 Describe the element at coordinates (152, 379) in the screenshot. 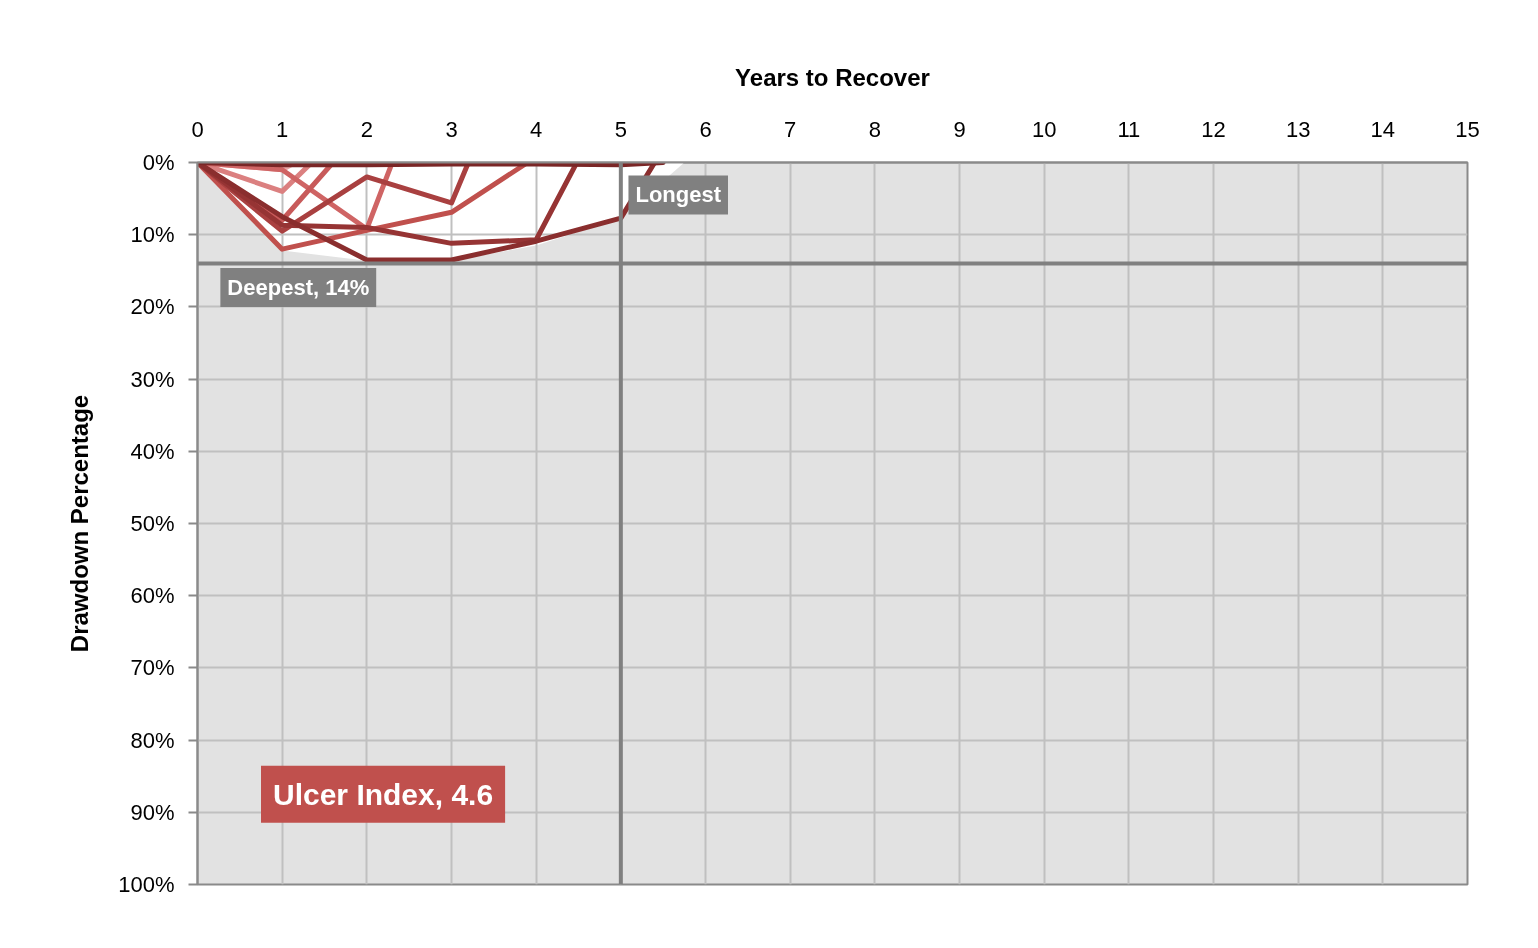

I see `y-tick-label: 30%` at that location.